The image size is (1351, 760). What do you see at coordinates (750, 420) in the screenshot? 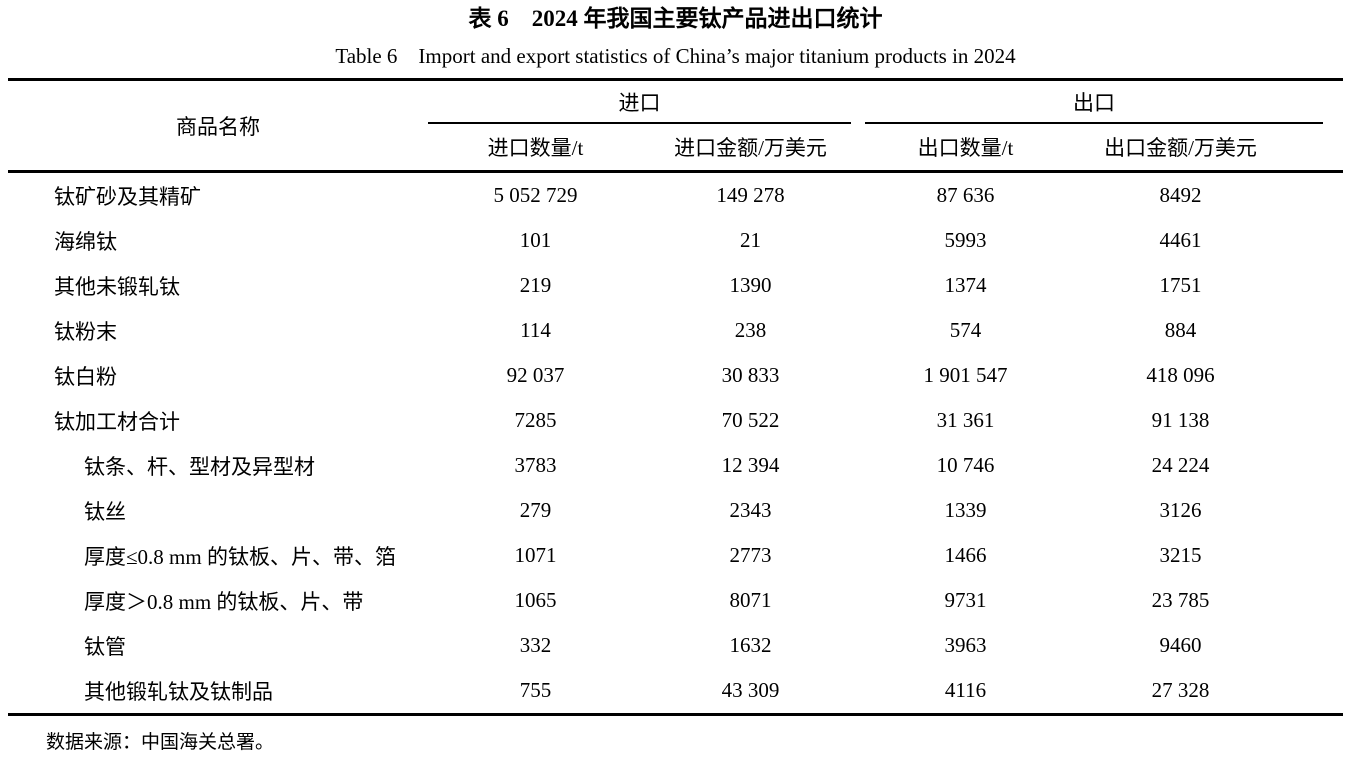
I see `import-value-cell: 70 522` at bounding box center [750, 420].